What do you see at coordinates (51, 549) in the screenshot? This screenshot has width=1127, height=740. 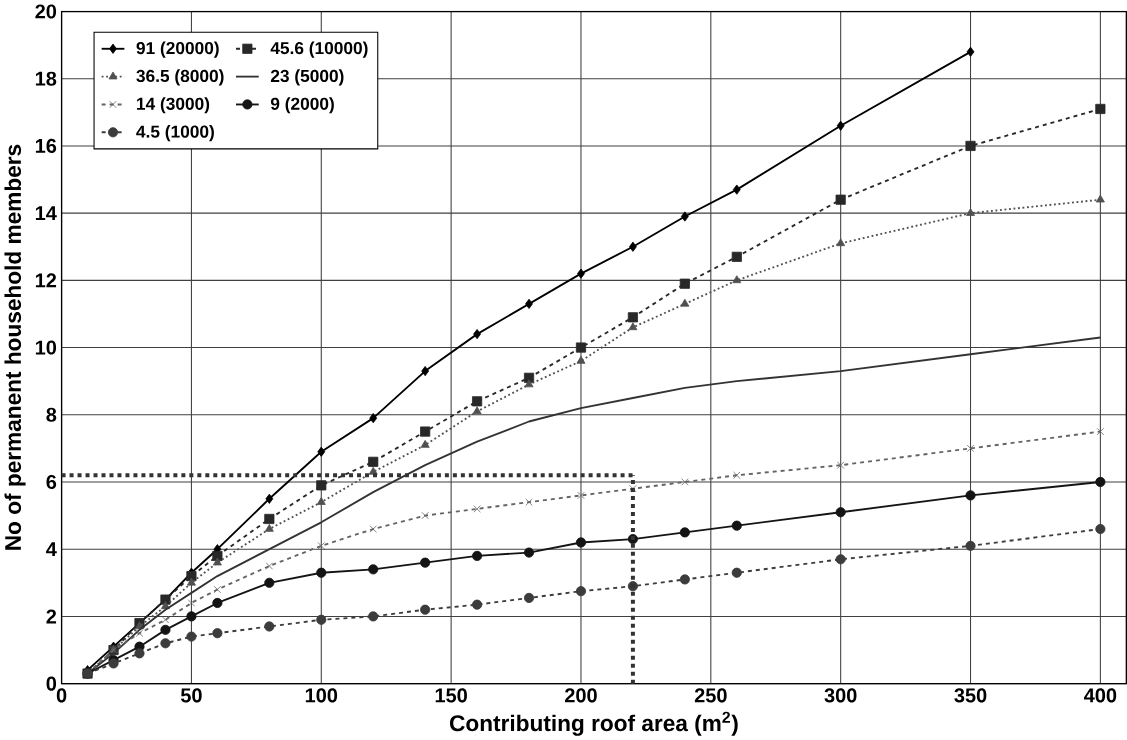 I see `y-tick-label: 4` at bounding box center [51, 549].